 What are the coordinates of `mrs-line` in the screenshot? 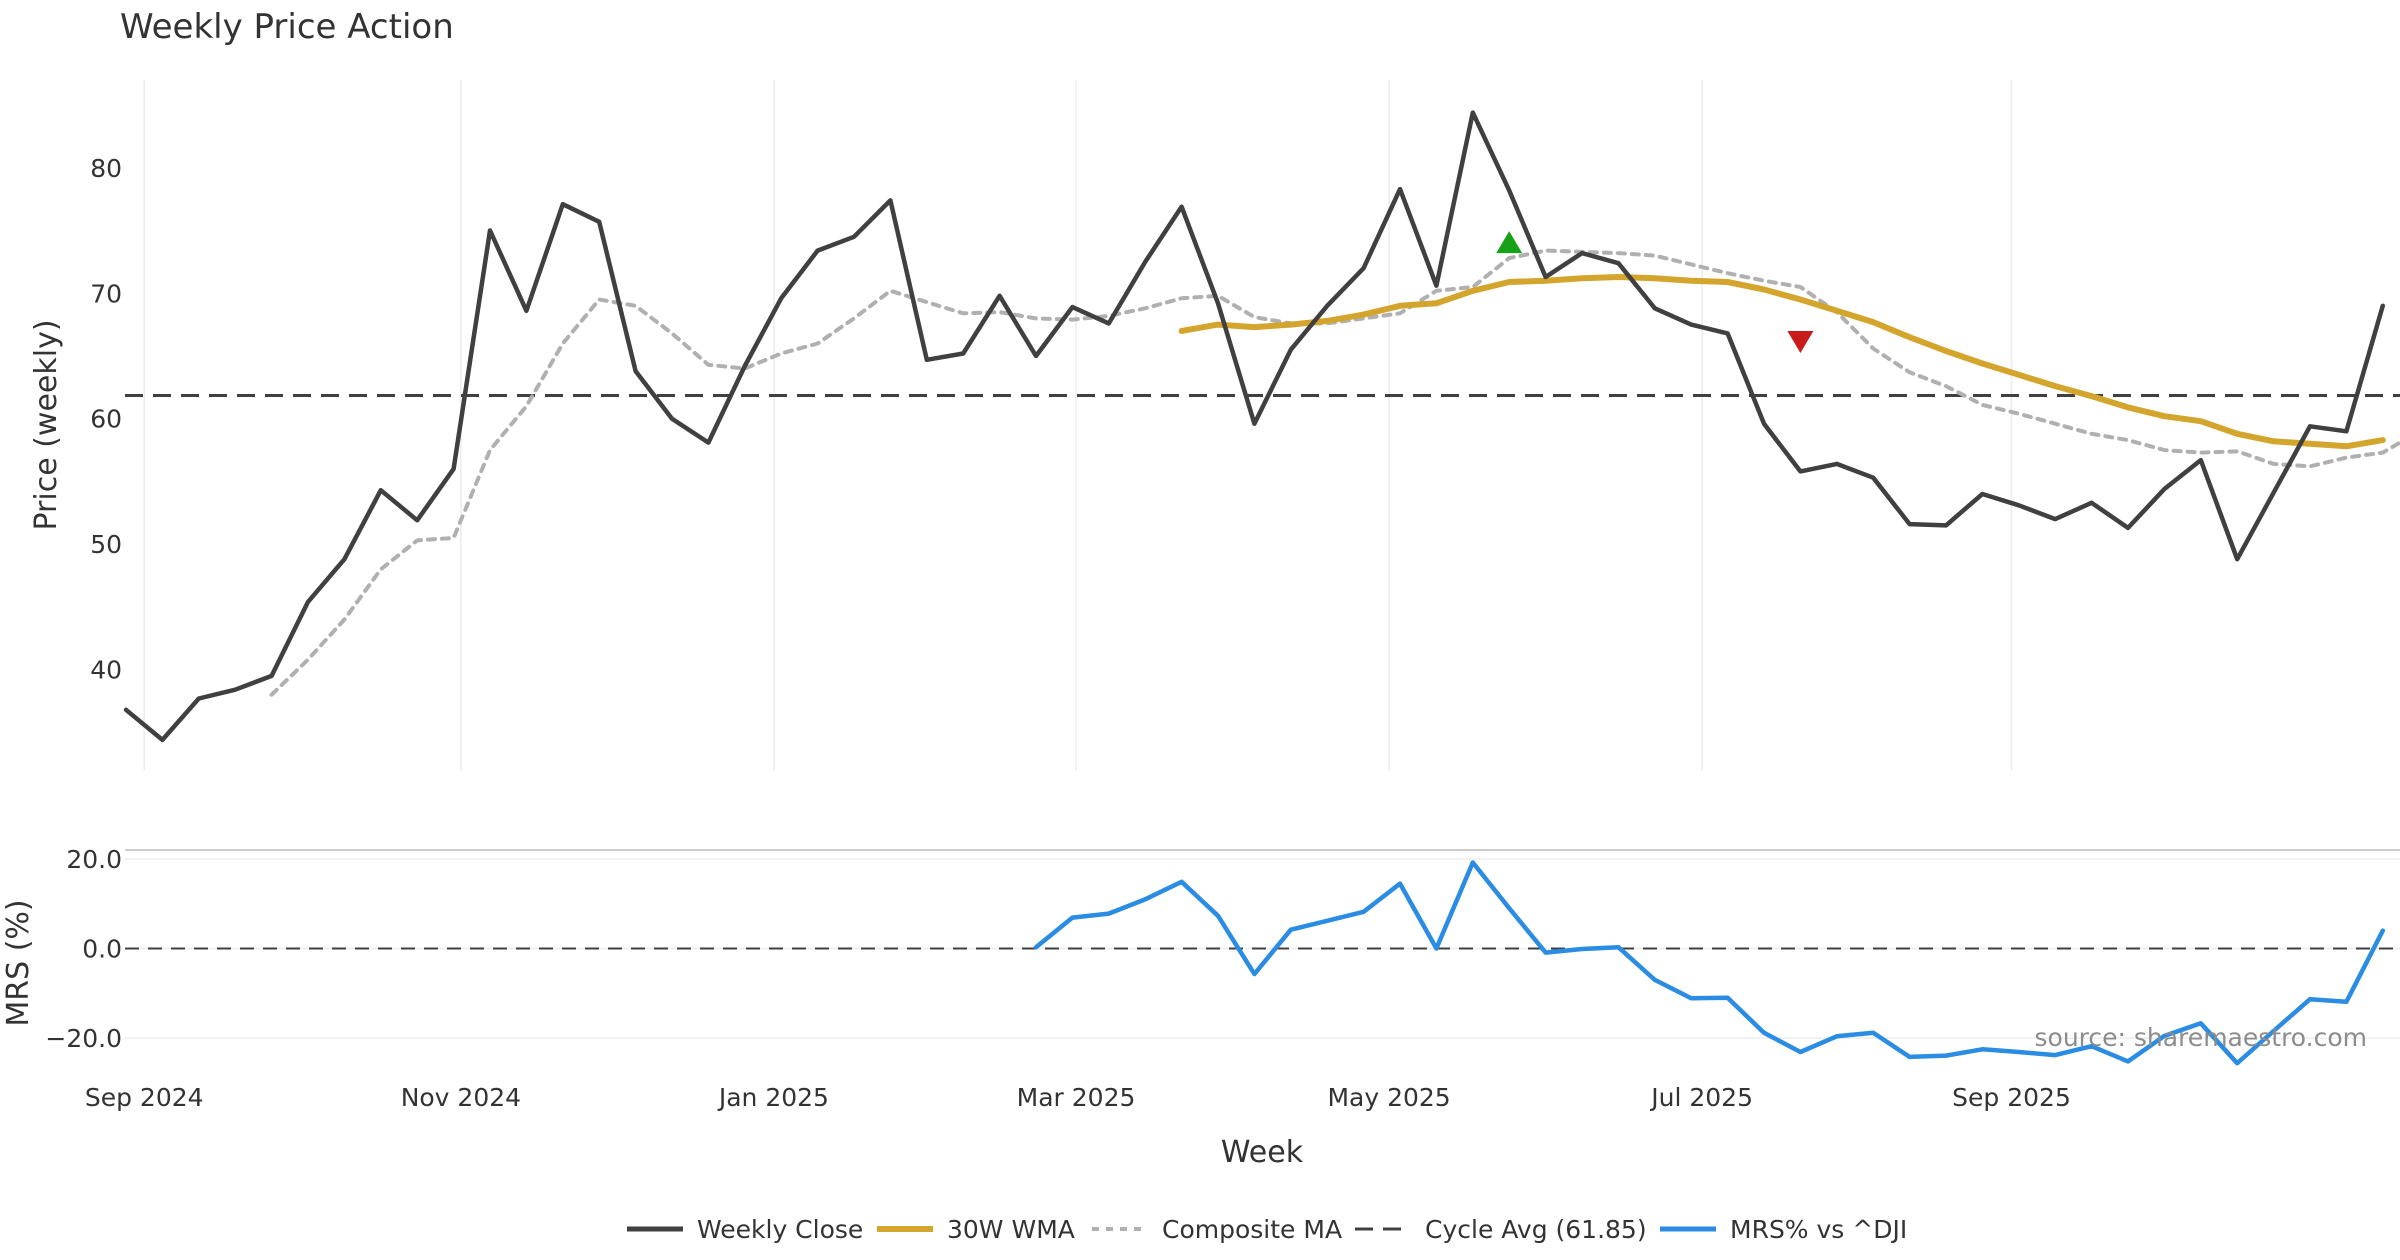 It's located at (1709, 963).